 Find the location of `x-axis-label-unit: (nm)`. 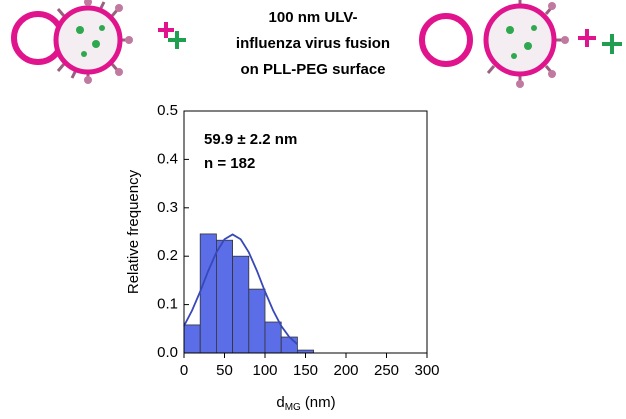

x-axis-label-unit: (nm) is located at coordinates (320, 402).